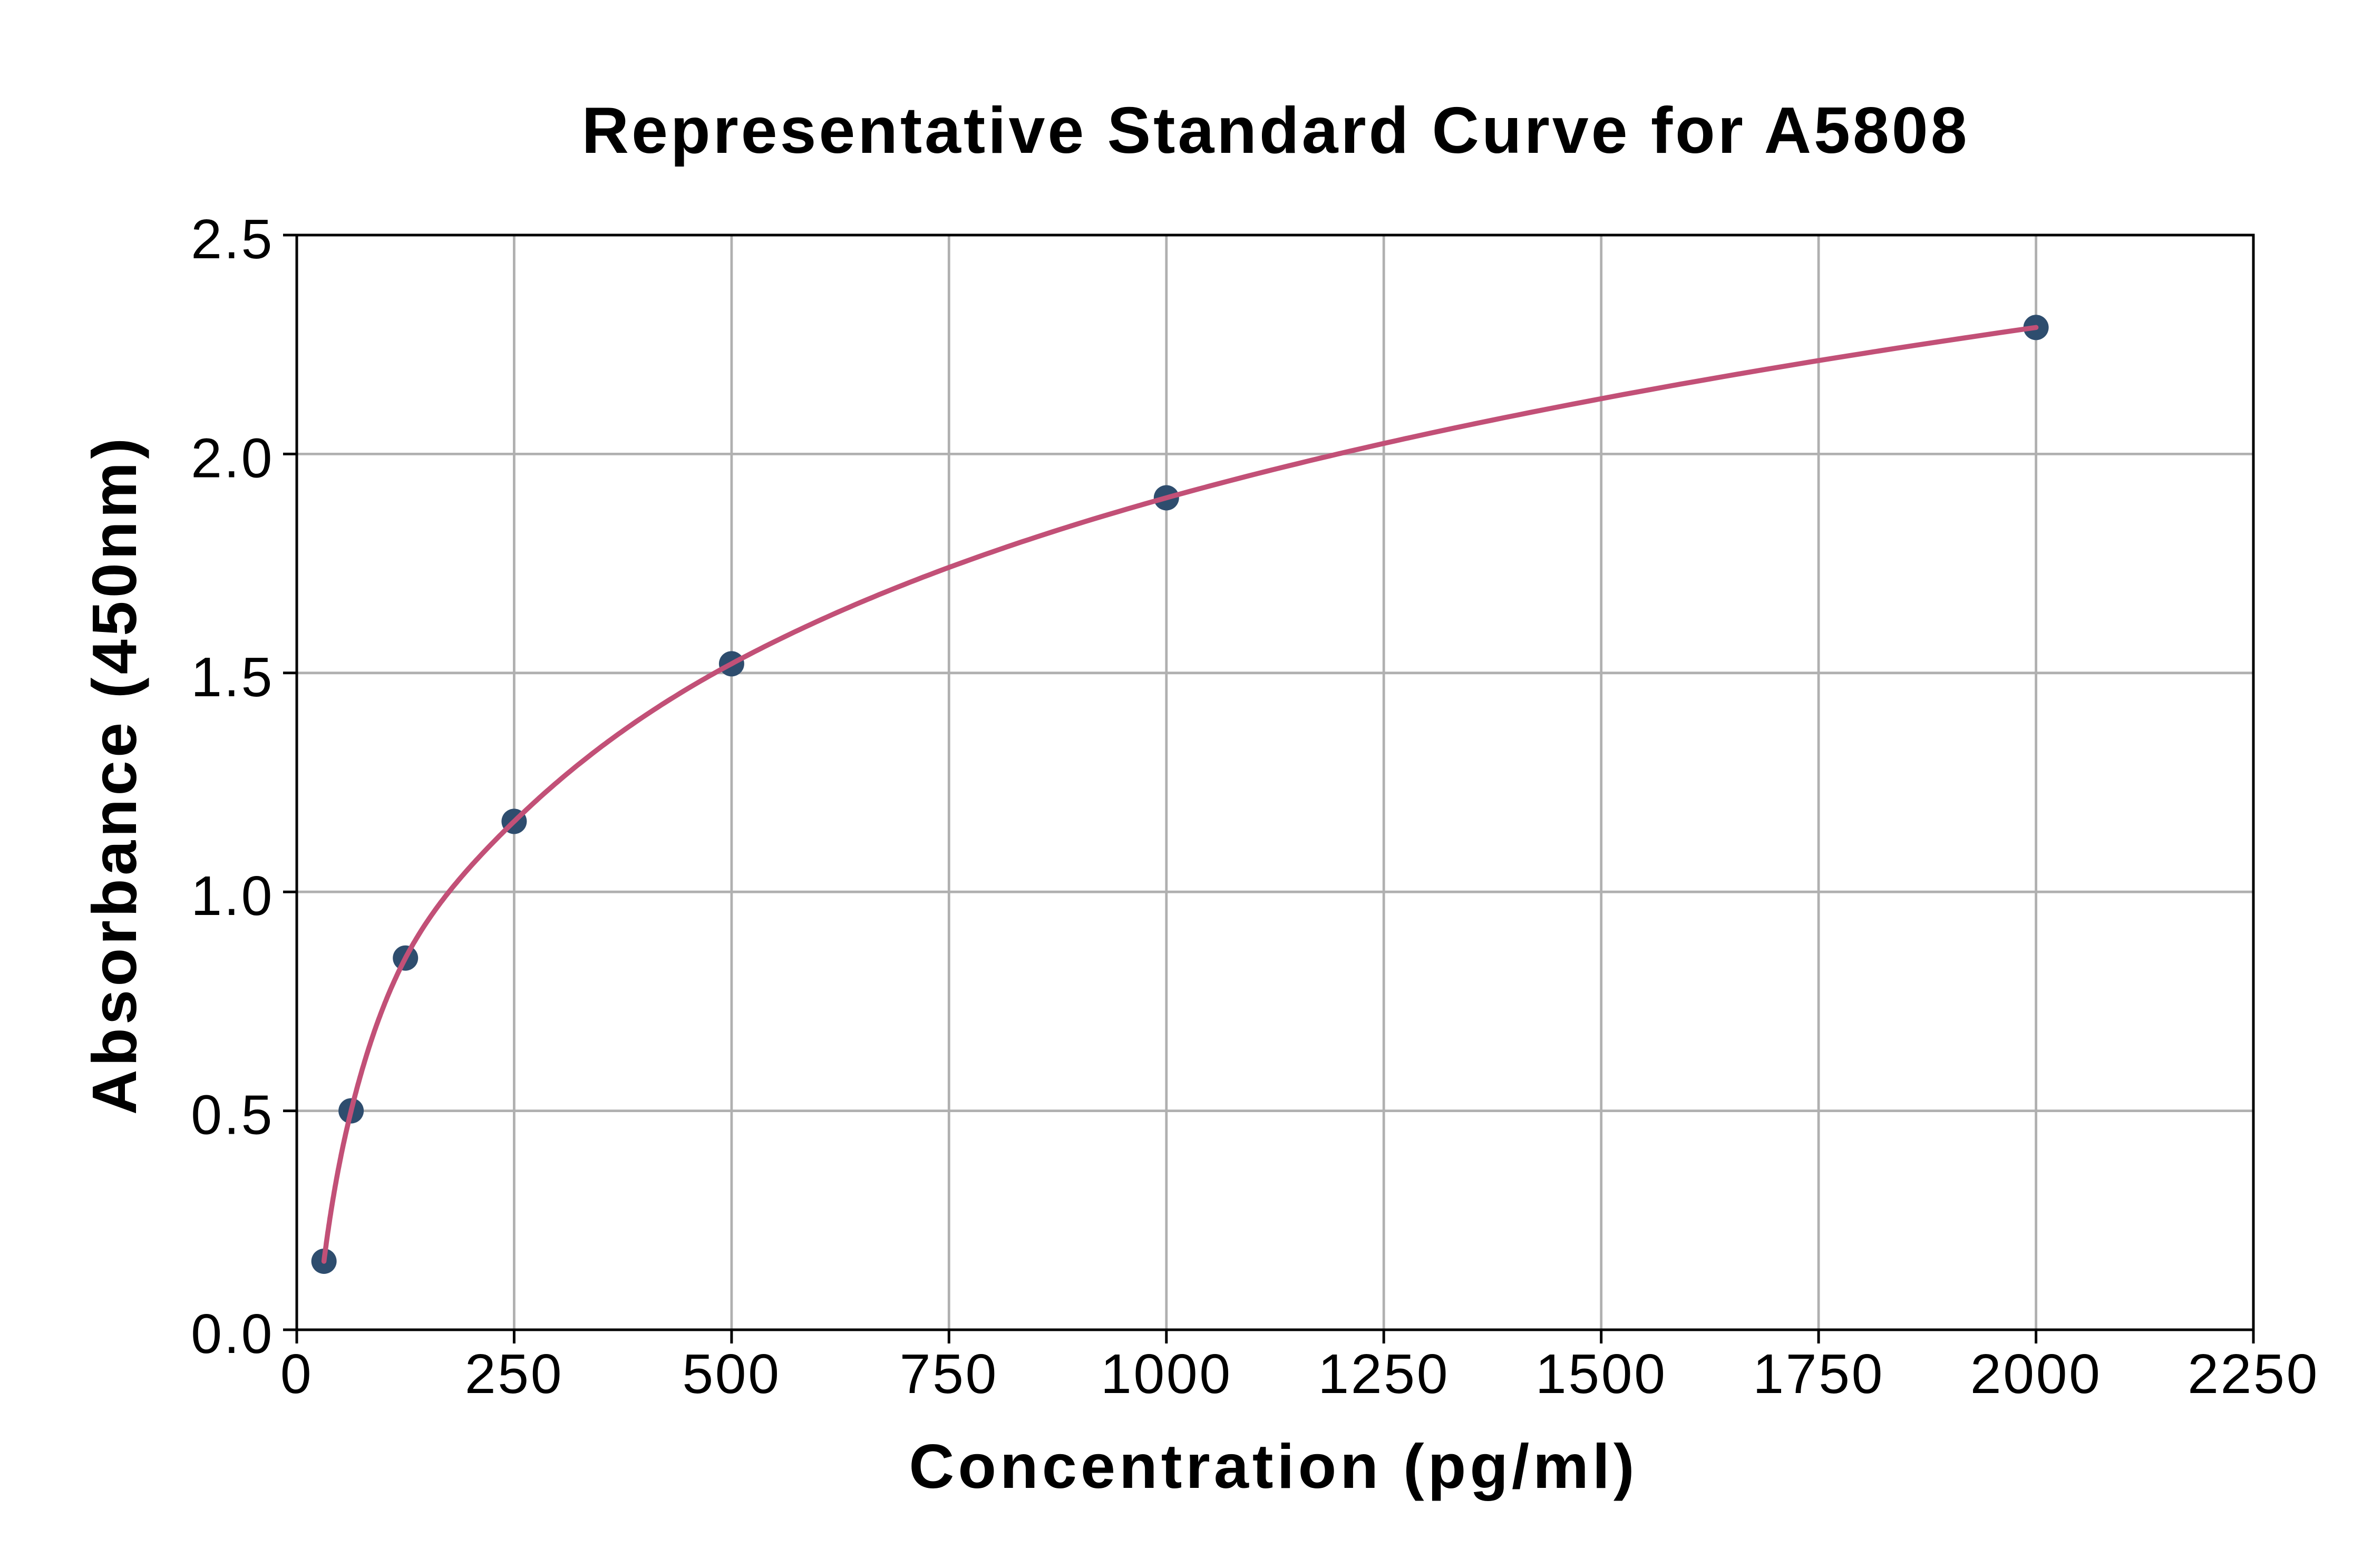  I want to click on svg-text: 0.0, so click(232, 1334).